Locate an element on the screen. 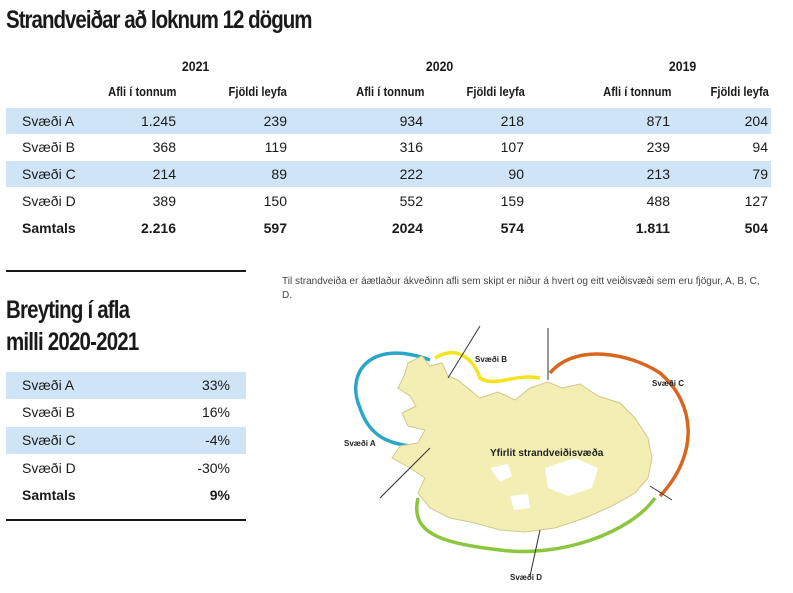 The height and width of the screenshot is (593, 793). row-label: Samtals is located at coordinates (49, 228).